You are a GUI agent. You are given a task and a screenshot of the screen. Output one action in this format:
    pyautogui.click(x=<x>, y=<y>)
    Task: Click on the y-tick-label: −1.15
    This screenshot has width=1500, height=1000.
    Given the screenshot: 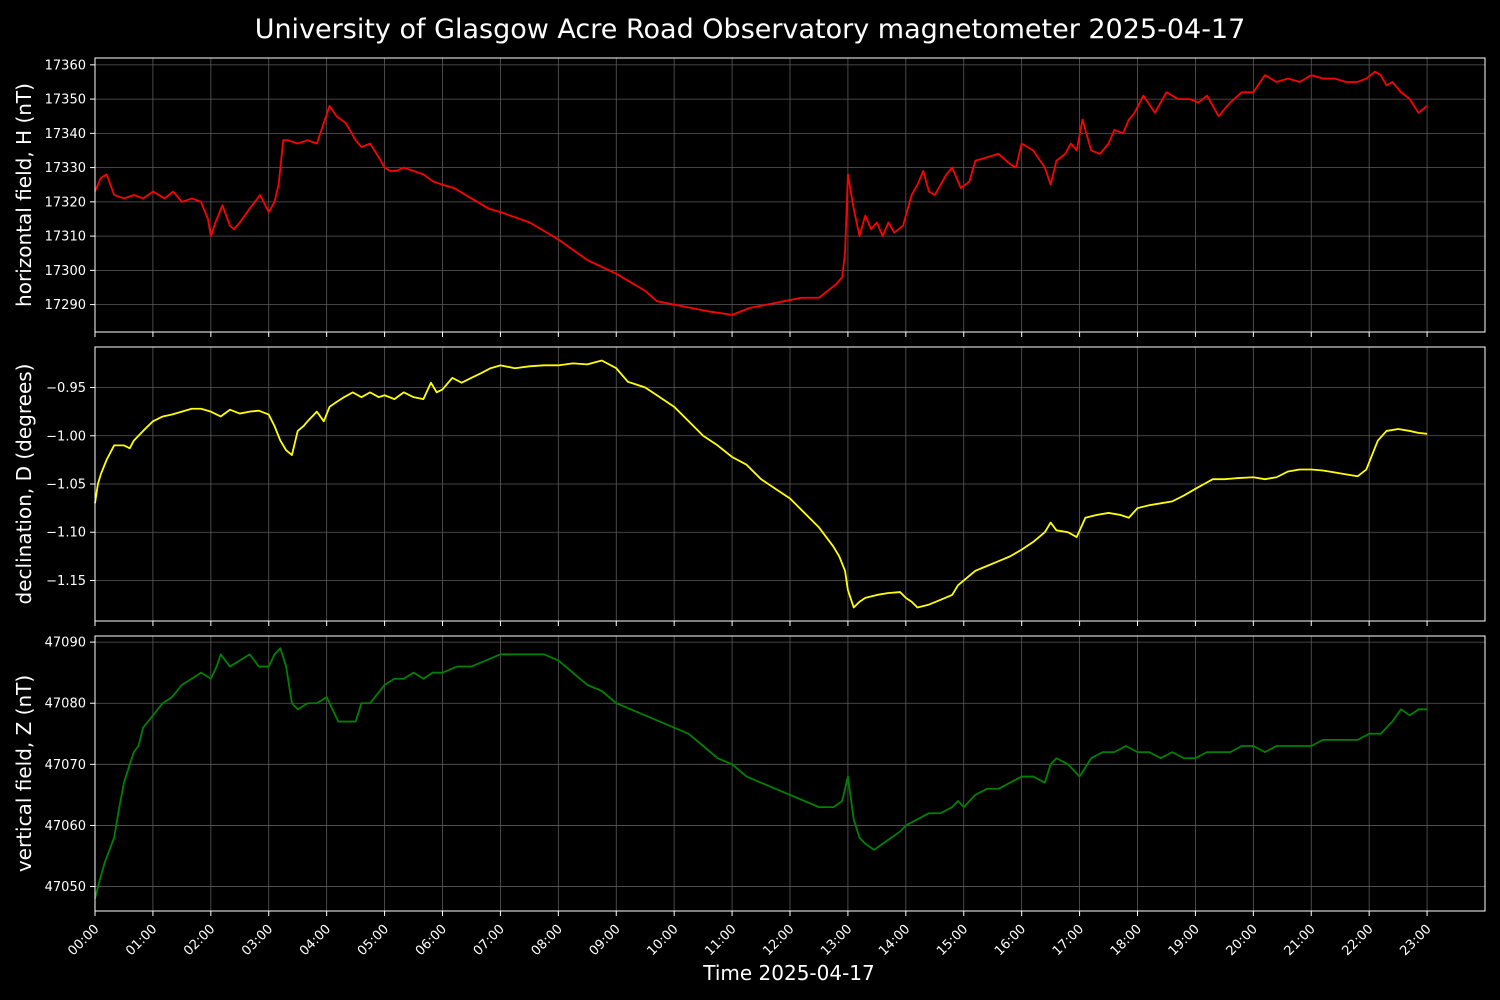 What is the action you would take?
    pyautogui.click(x=66, y=581)
    